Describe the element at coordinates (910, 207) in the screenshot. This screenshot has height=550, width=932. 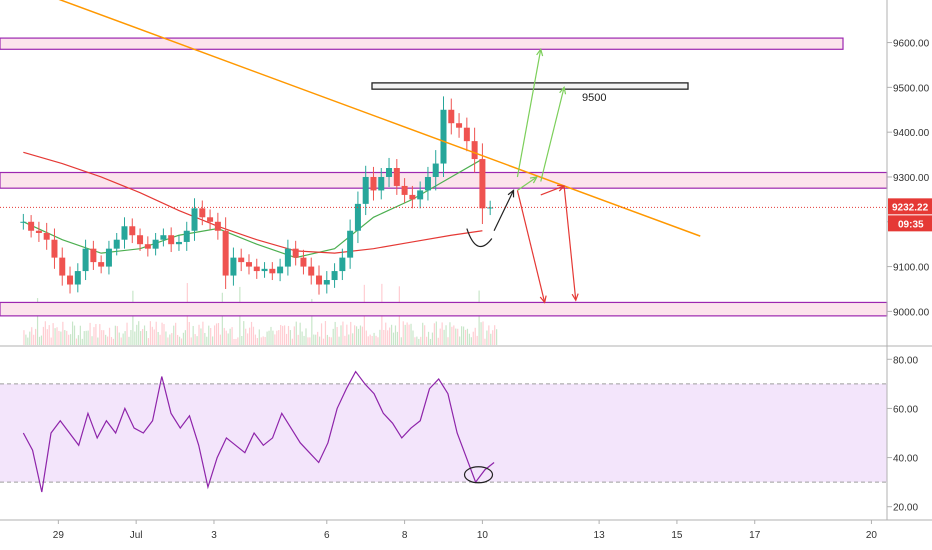
I see `current-price-label: 9232.22` at that location.